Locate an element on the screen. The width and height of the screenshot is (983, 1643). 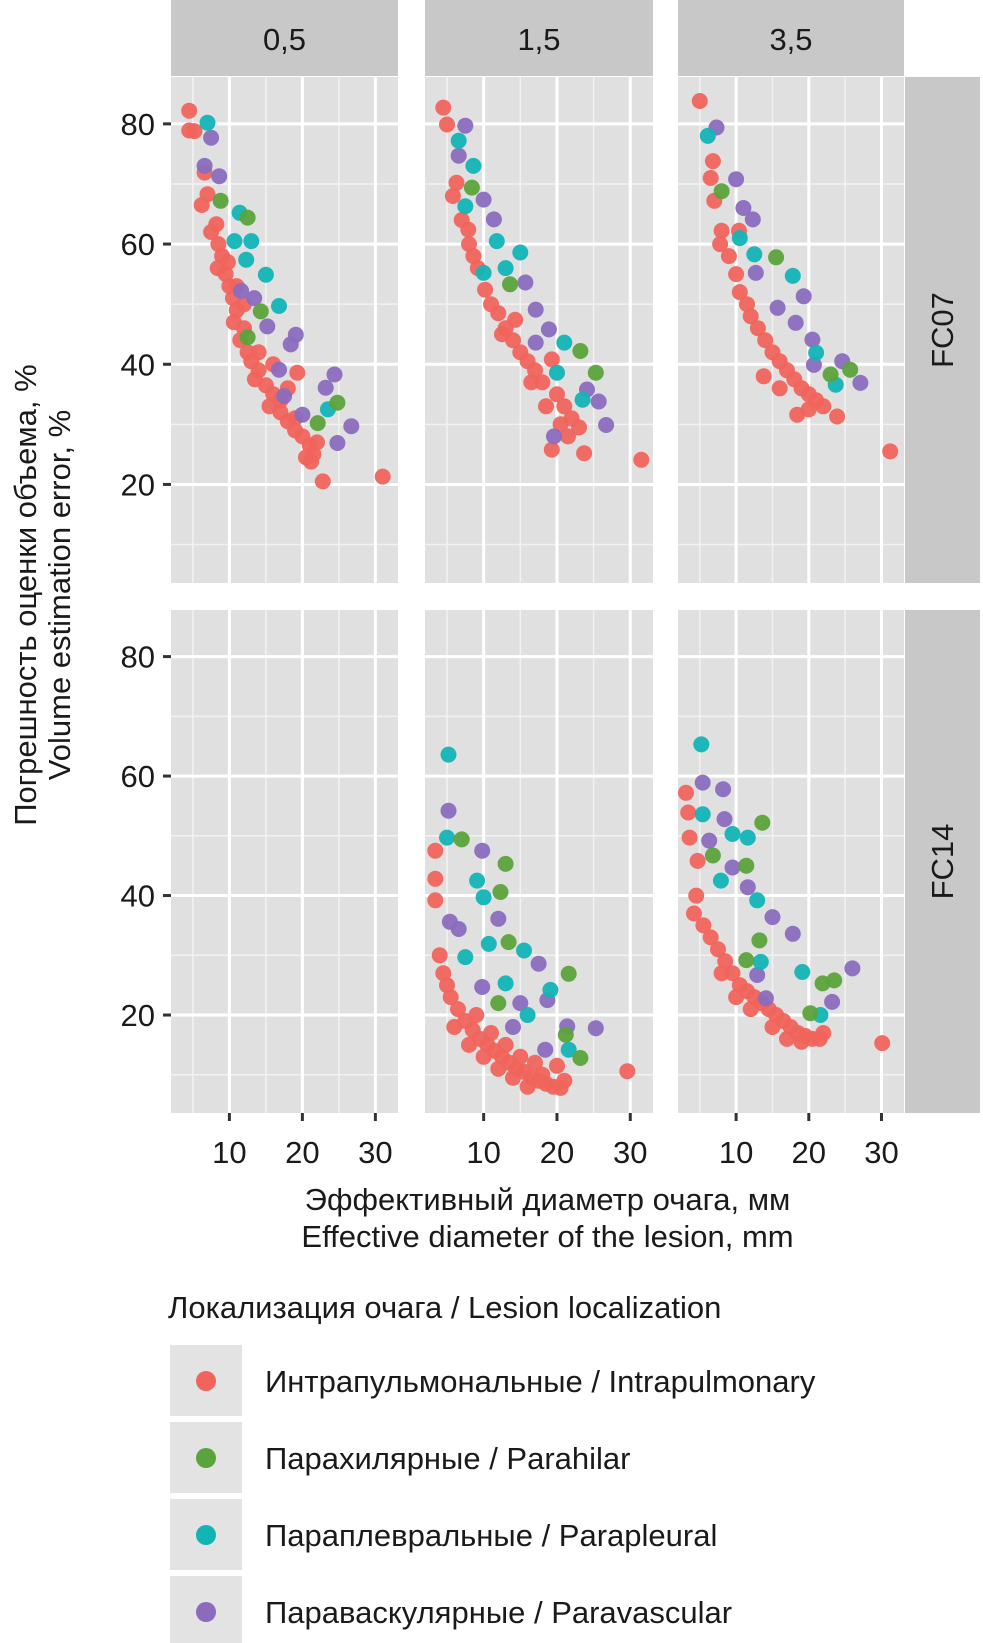
x-axis-title-line: Effective diameter of the lesion, mm is located at coordinates (547, 1236).